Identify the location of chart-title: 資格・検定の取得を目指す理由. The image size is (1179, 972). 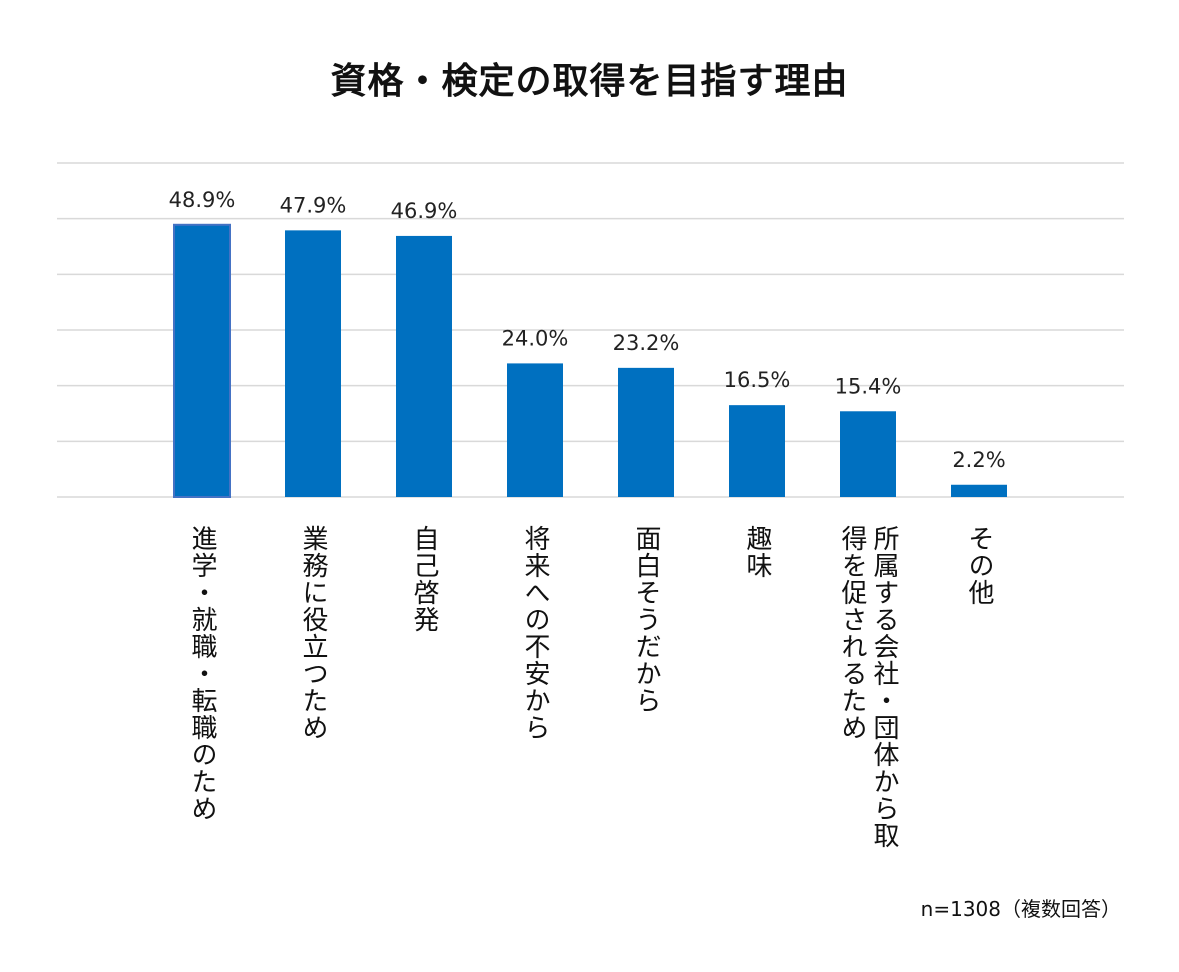
(589, 81).